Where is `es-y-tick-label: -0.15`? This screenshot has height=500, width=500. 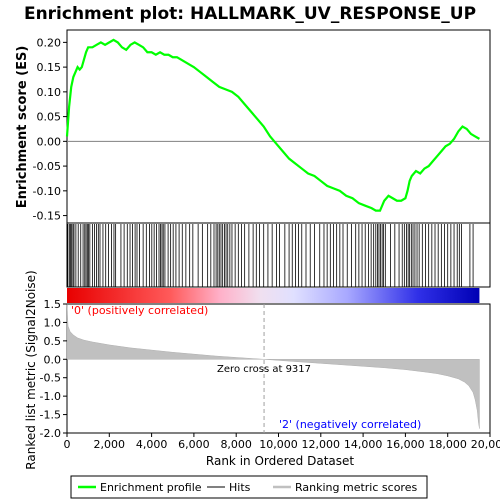
es-y-tick-label: -0.15 is located at coordinates (47, 216).